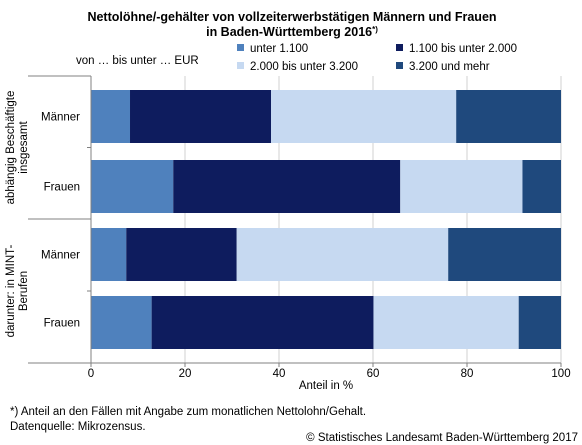 The width and height of the screenshot is (582, 445). Describe the element at coordinates (326, 386) in the screenshot. I see `x-axis-label: Anteil in %` at that location.